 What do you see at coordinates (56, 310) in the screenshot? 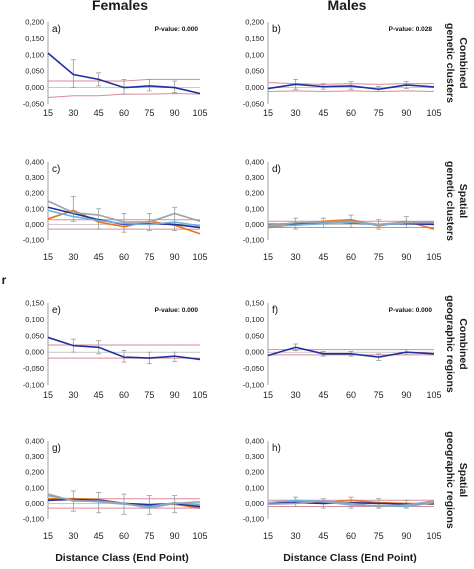
I see `panel-label: e)` at bounding box center [56, 310].